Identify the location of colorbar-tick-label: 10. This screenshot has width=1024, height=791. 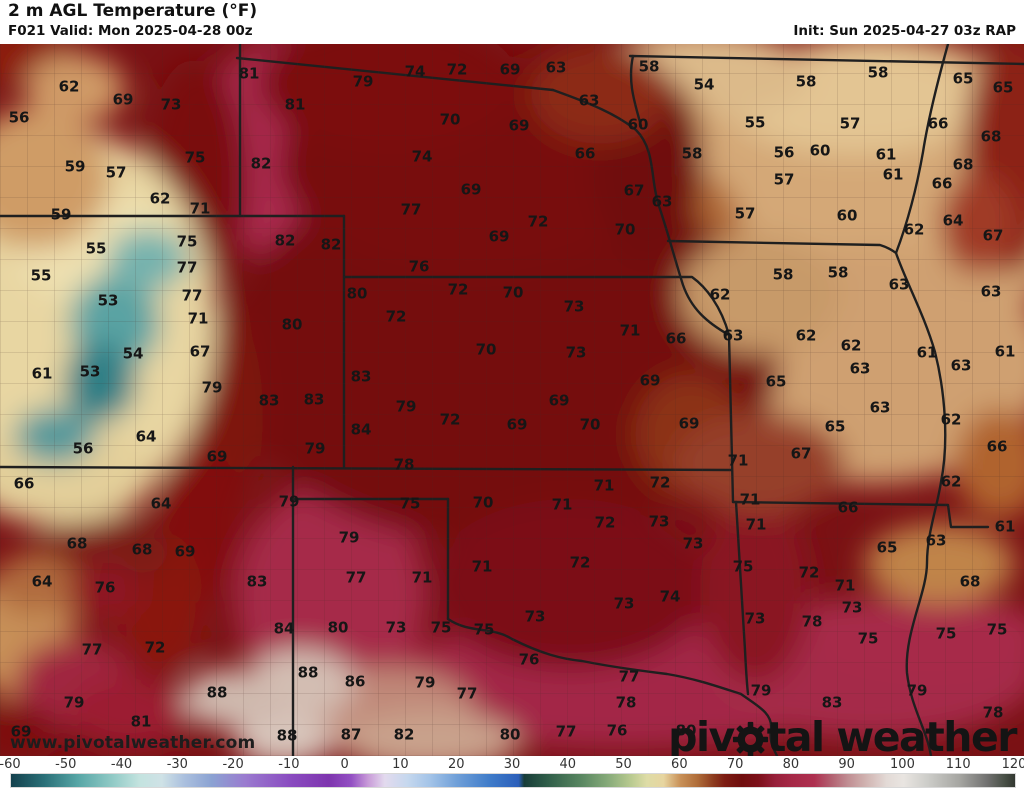
(400, 764).